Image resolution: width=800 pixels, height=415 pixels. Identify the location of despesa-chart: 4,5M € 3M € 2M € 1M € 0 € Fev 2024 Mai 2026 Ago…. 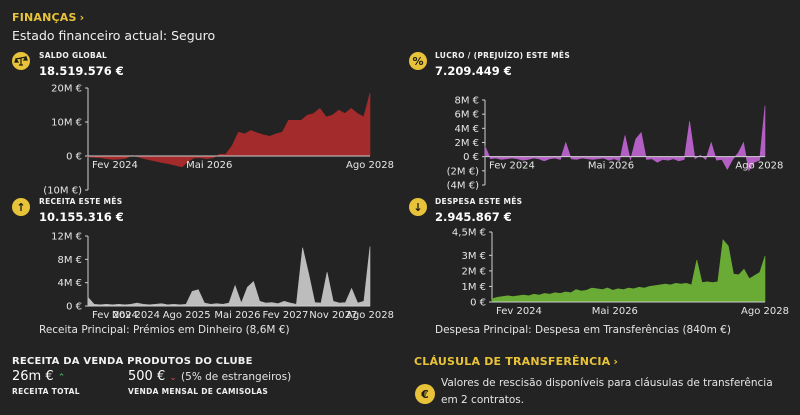
(620, 273).